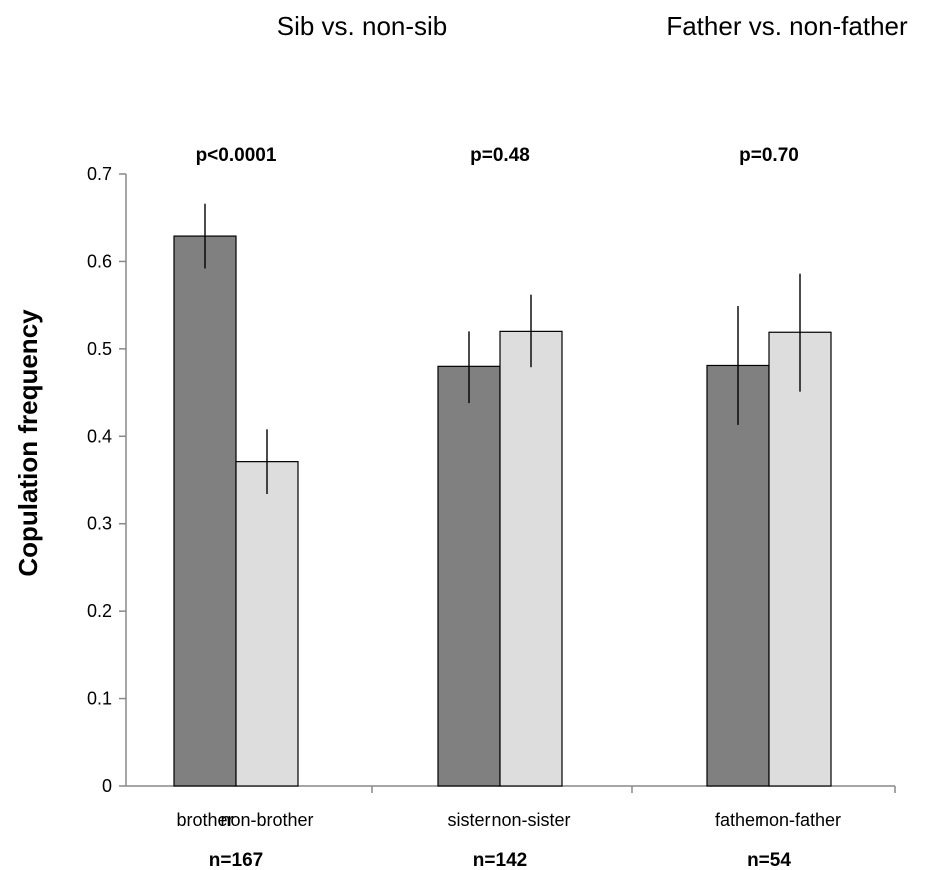  Describe the element at coordinates (236, 860) in the screenshot. I see `sample-size-label: n=167` at that location.